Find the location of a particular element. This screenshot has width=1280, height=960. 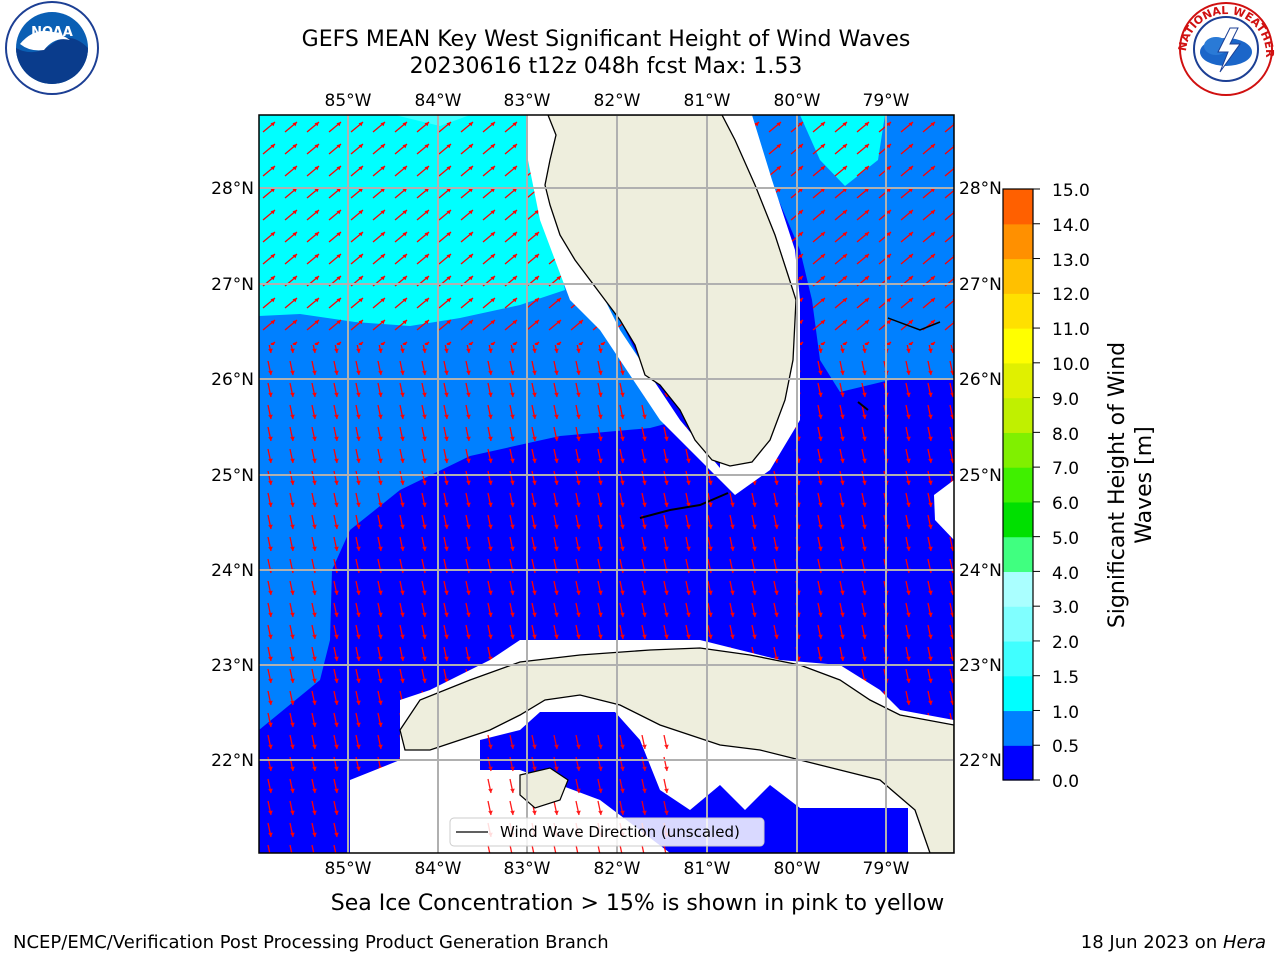

cb-tick: 0.5 is located at coordinates (1065, 747).